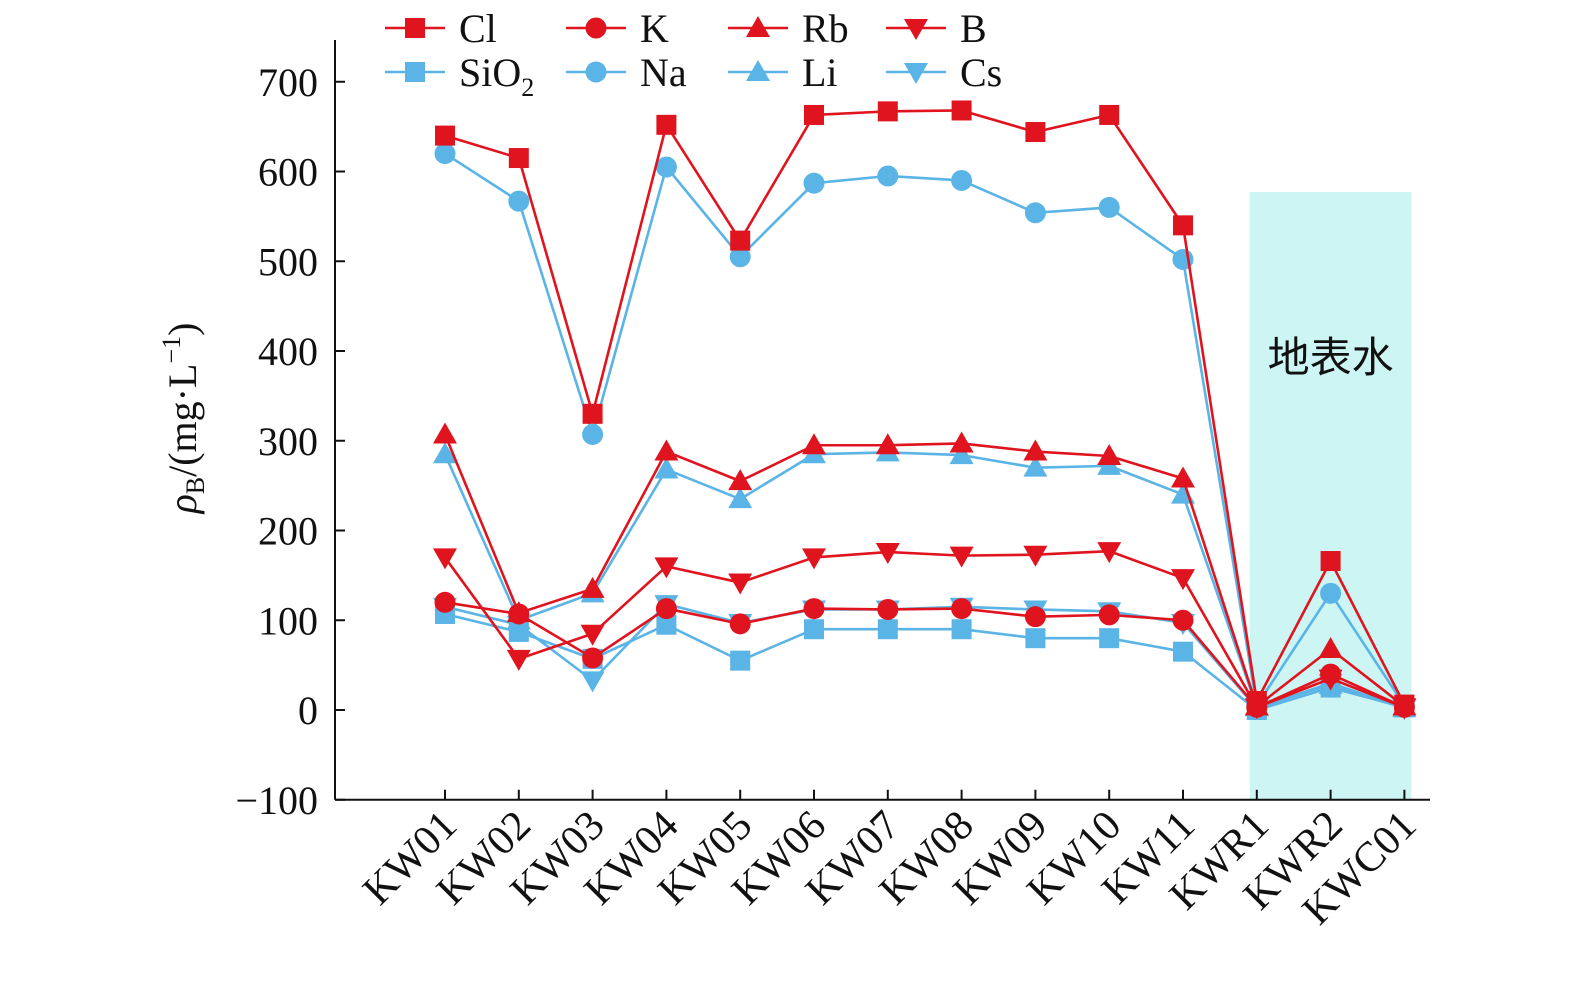 This screenshot has height=981, width=1575. I want to click on y-tick-label: −100, so click(276, 800).